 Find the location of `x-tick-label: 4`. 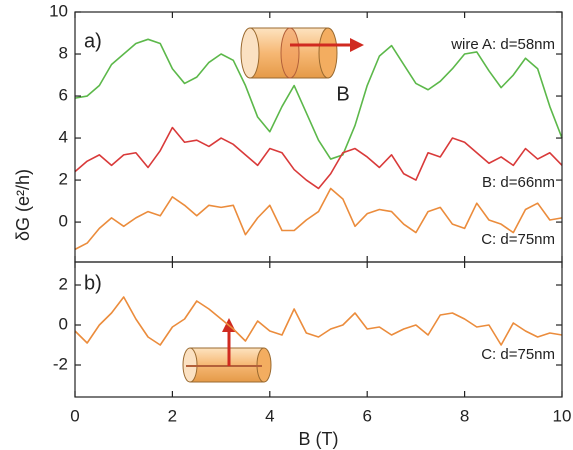

x-tick-label: 4 is located at coordinates (269, 415).